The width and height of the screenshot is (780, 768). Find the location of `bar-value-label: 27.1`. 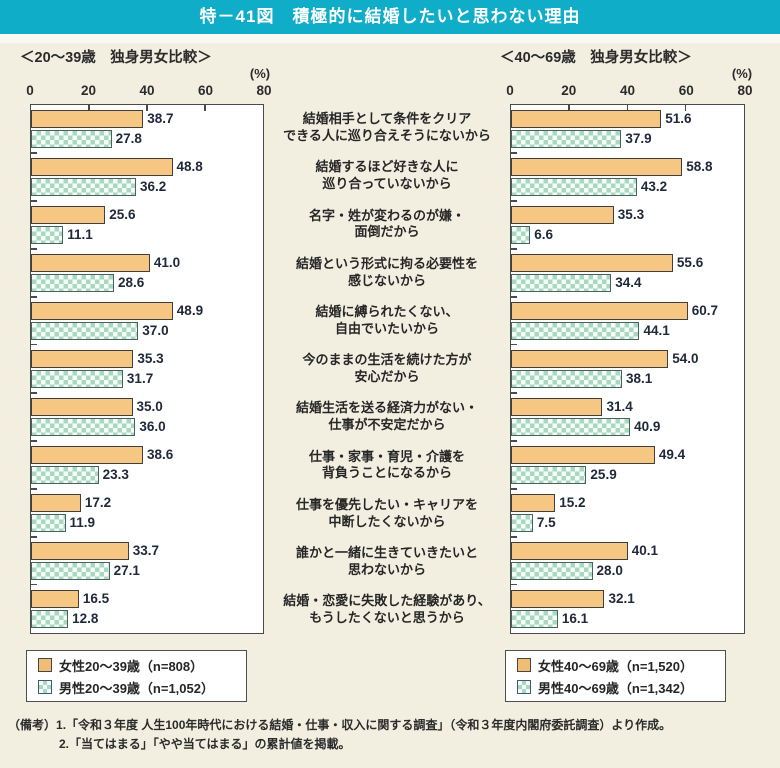

bar-value-label: 27.1 is located at coordinates (126, 571).